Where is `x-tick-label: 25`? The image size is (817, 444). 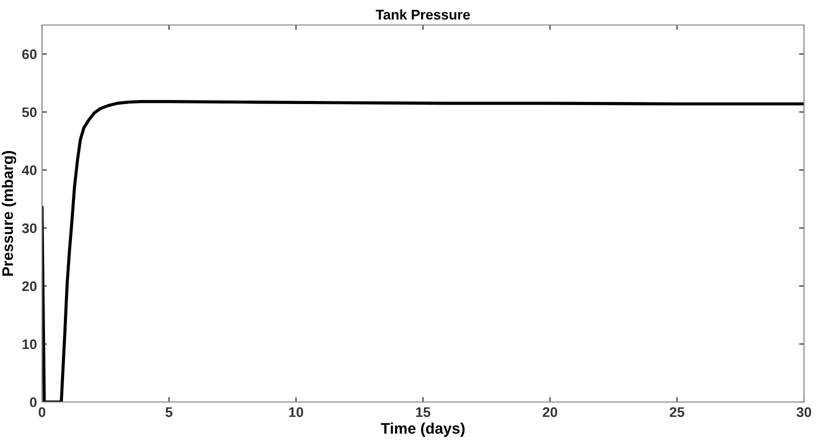 x-tick-label: 25 is located at coordinates (677, 412).